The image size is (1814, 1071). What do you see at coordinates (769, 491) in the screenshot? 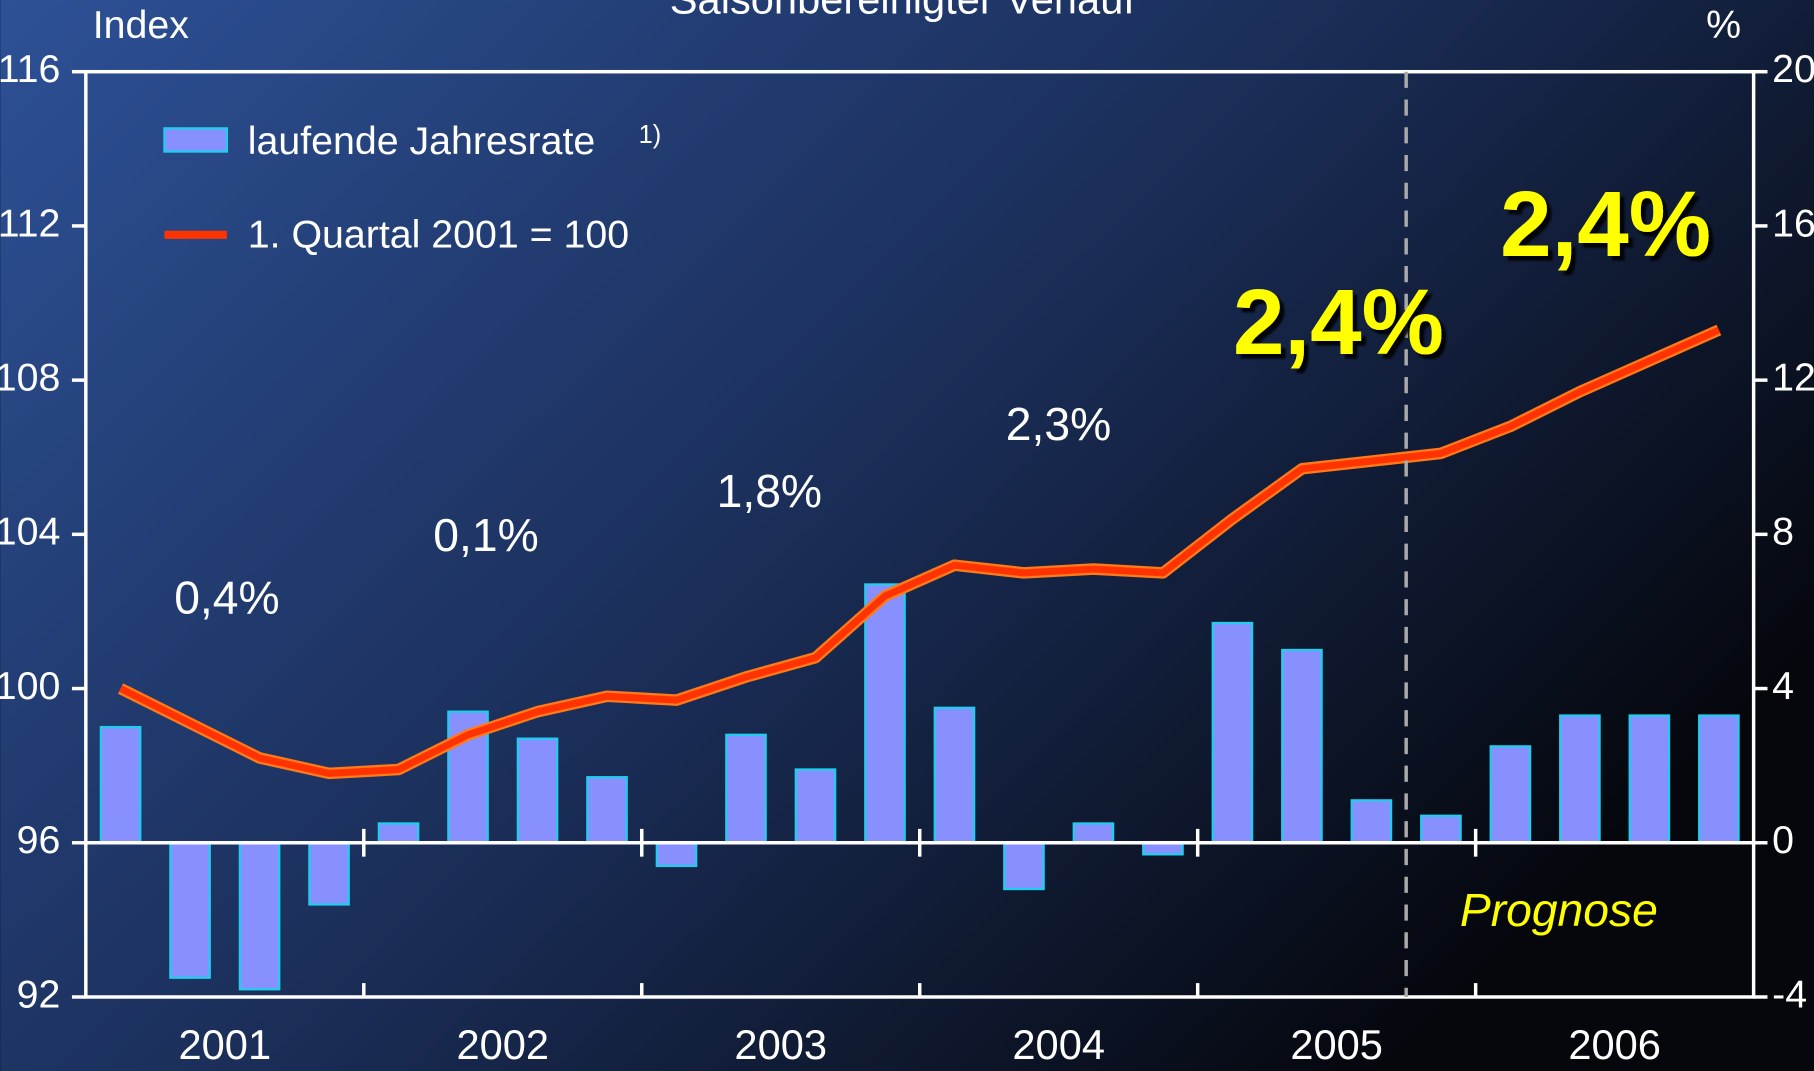
I see `annotation: 1,8%` at bounding box center [769, 491].